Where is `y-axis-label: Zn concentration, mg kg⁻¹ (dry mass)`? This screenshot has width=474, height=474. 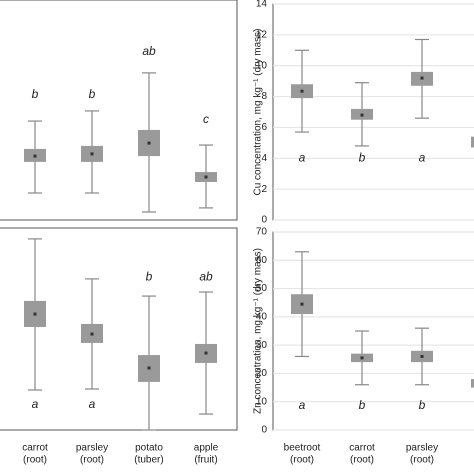 y-axis-label: Zn concentration, mg kg⁻¹ (dry mass) is located at coordinates (258, 331).